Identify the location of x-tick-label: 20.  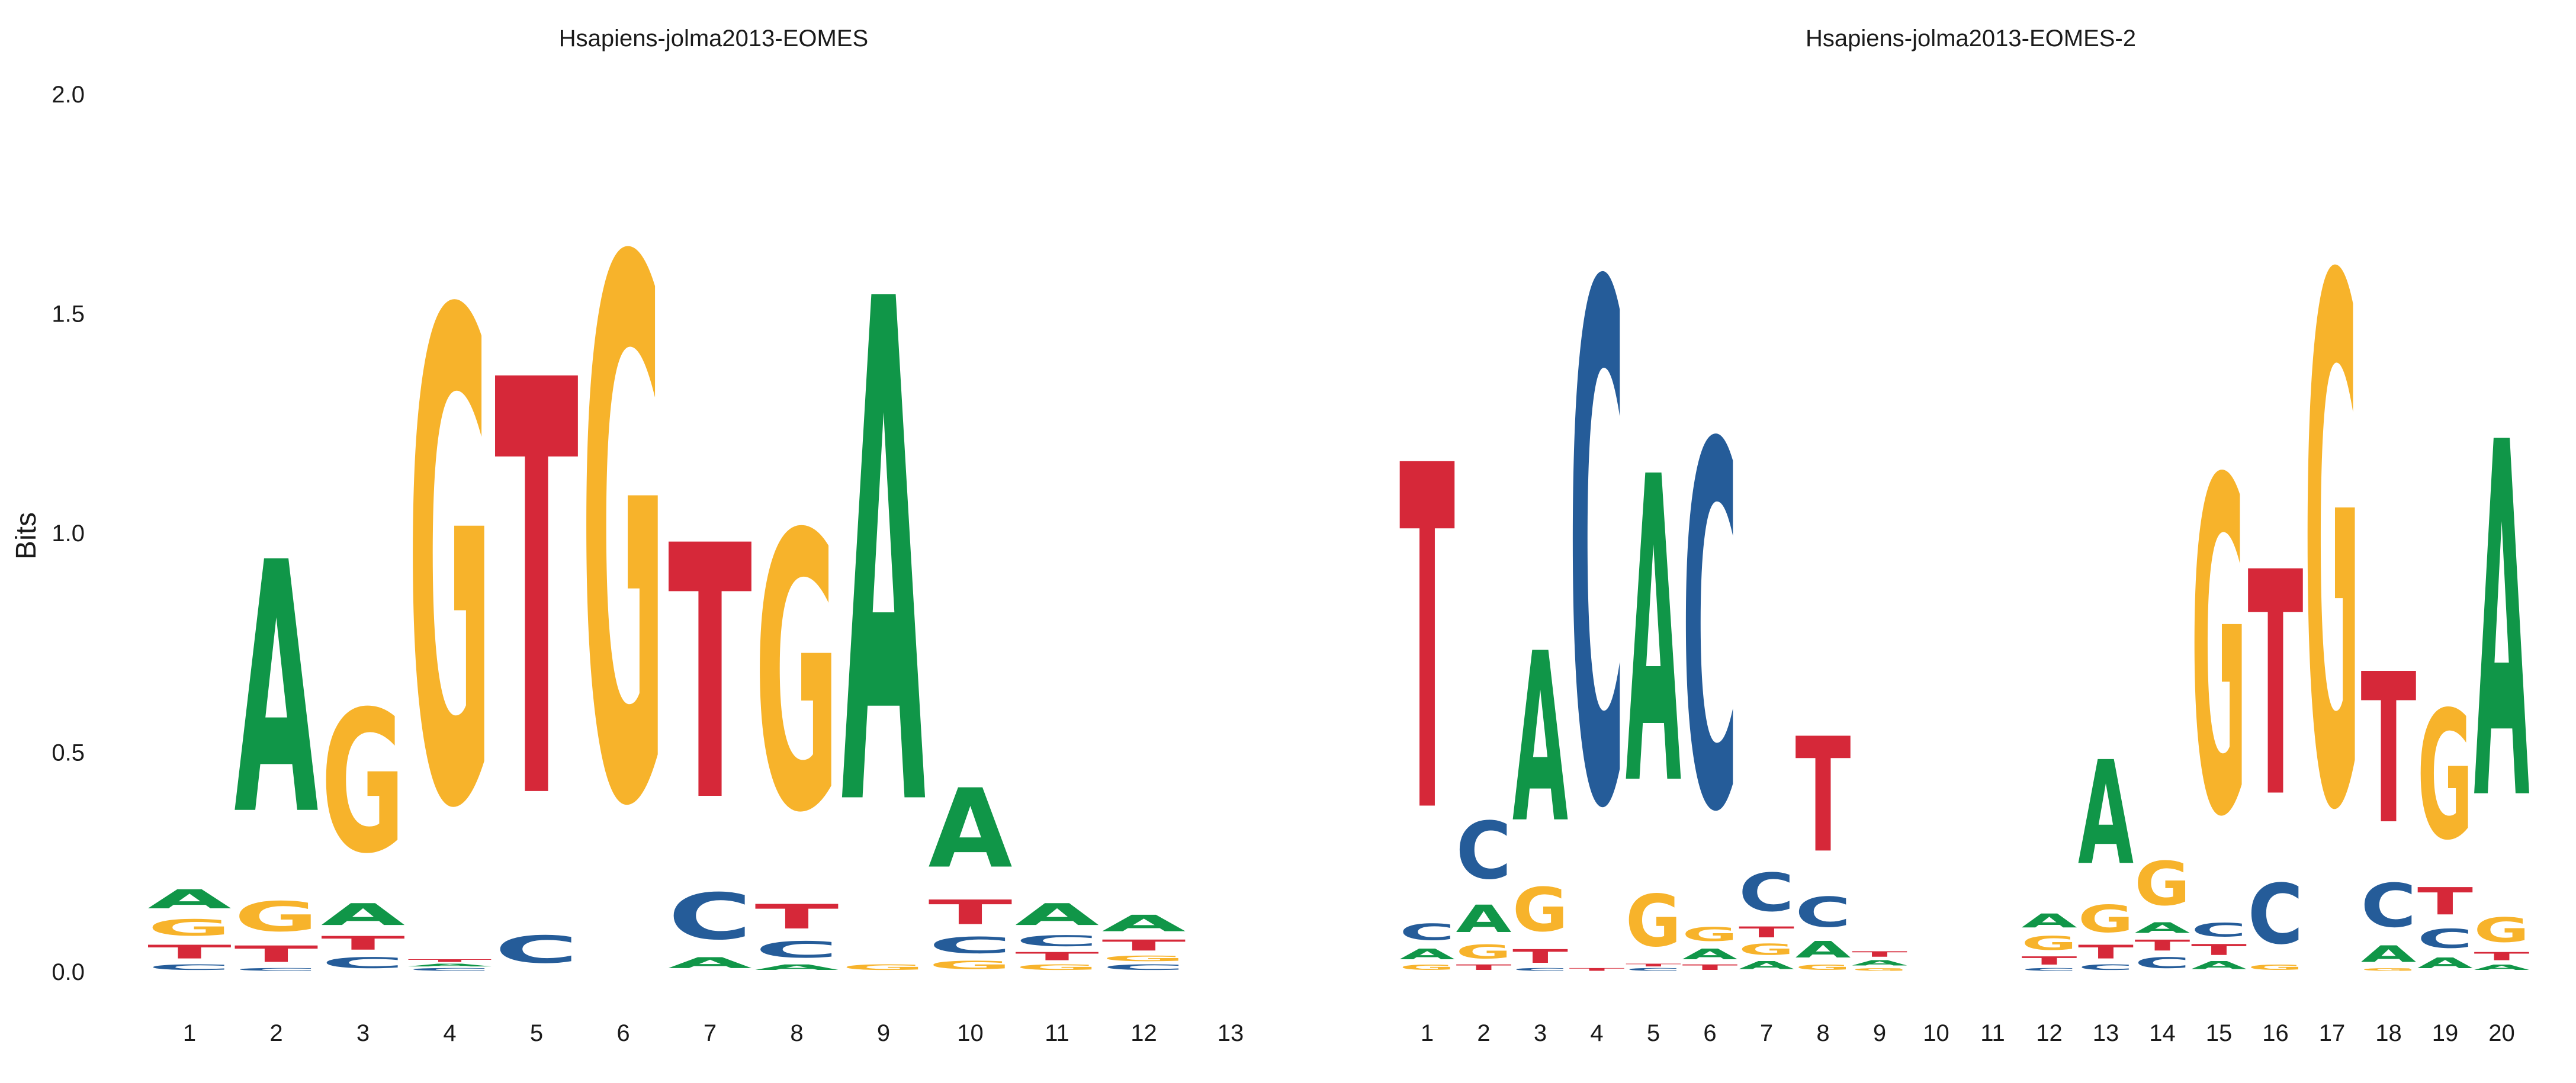
(2501, 1033).